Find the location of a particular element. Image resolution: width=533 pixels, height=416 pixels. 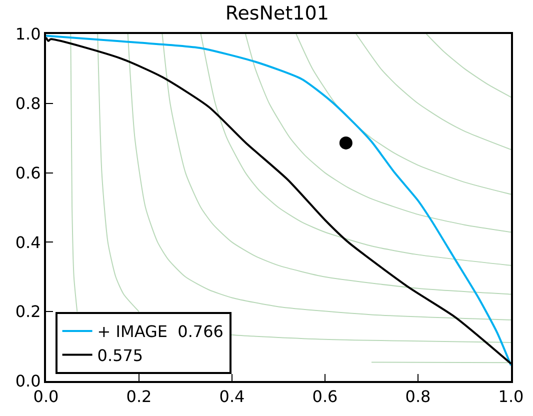

y-tick-label: 0.6 is located at coordinates (28, 172).